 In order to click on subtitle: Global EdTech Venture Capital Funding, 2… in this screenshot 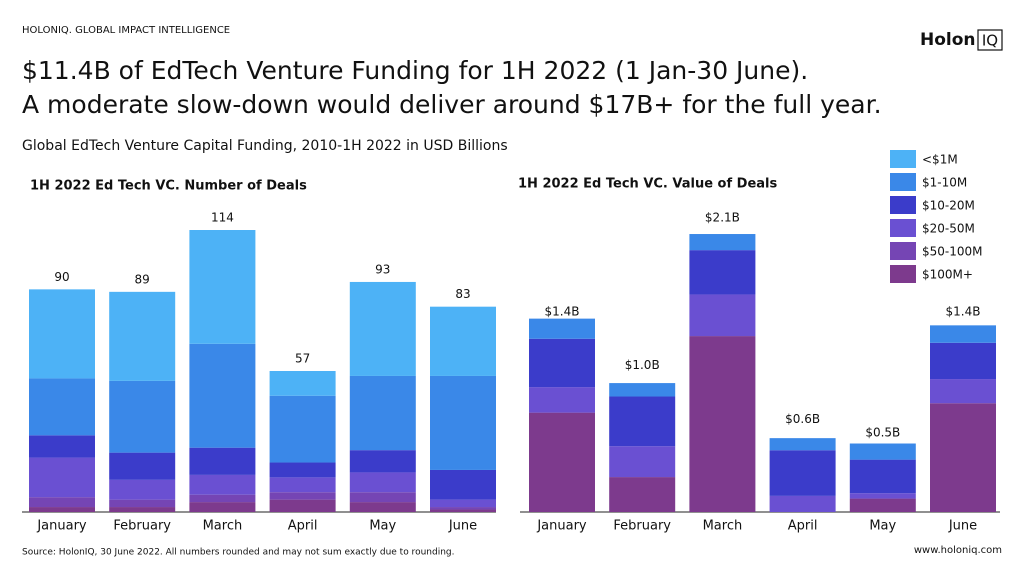, I will do `click(265, 146)`.